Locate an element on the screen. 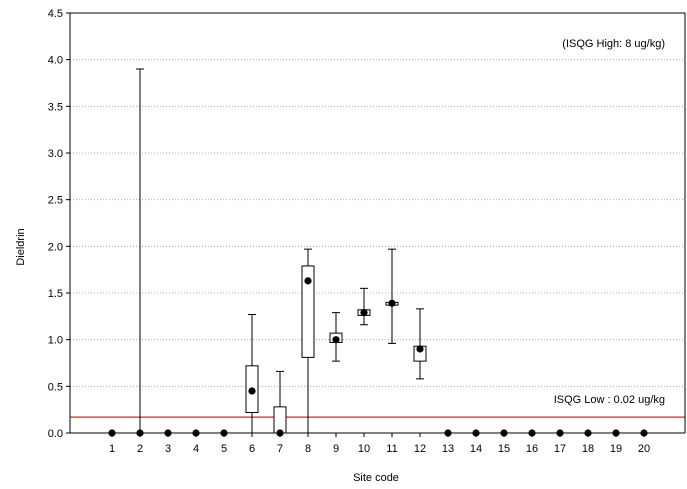 The image size is (687, 489). x-tick-label: 9 is located at coordinates (336, 449).